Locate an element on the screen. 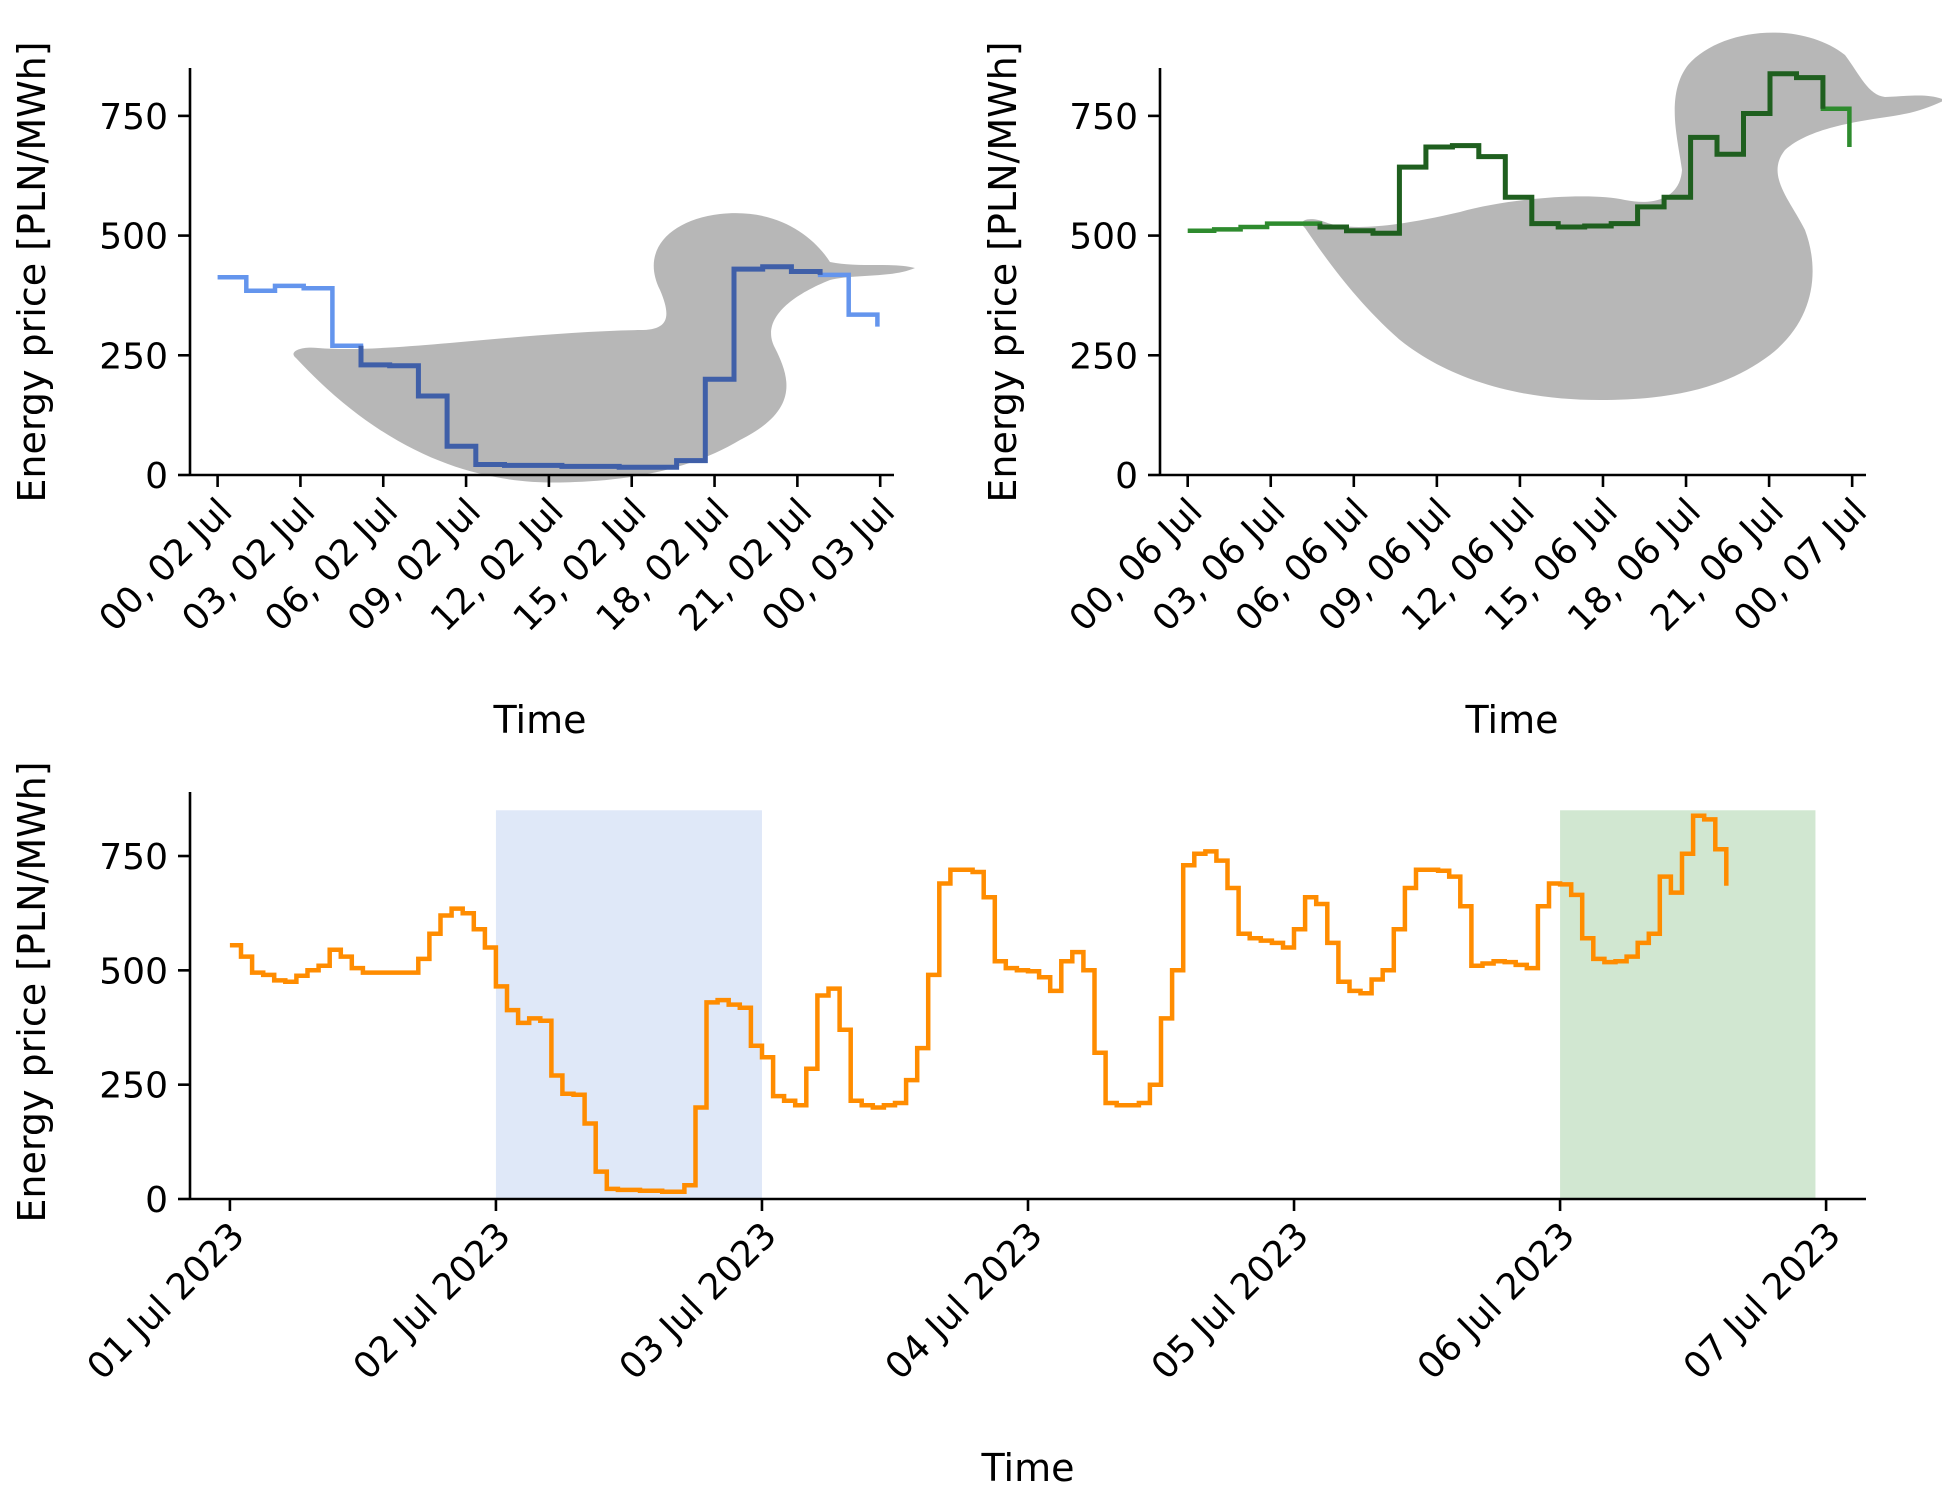  x-tick-label: 05 Jul 2023 is located at coordinates (1230, 1301).